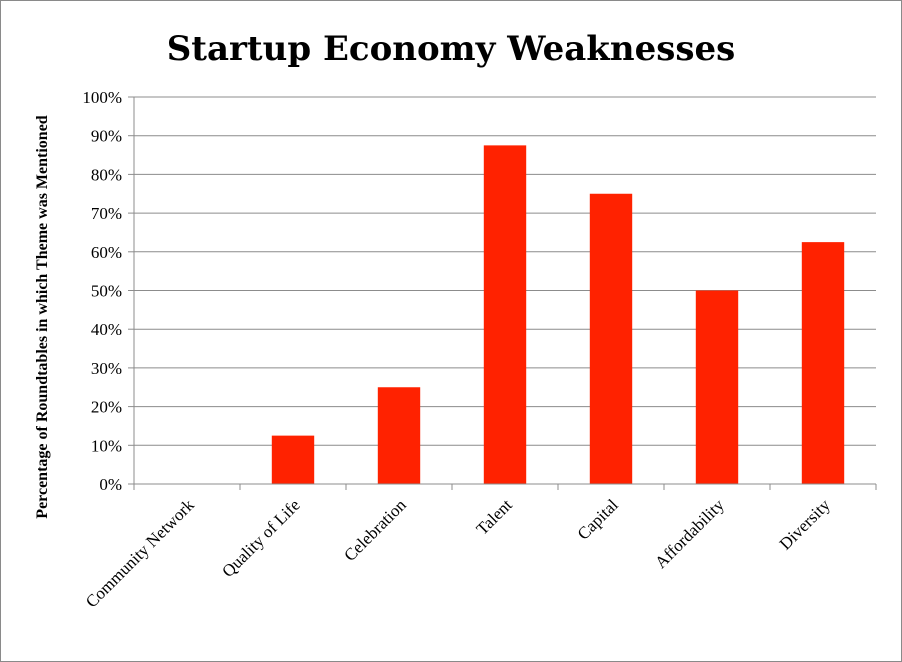 The image size is (902, 662). What do you see at coordinates (261, 538) in the screenshot?
I see `x-tick-label: Quality of Life` at bounding box center [261, 538].